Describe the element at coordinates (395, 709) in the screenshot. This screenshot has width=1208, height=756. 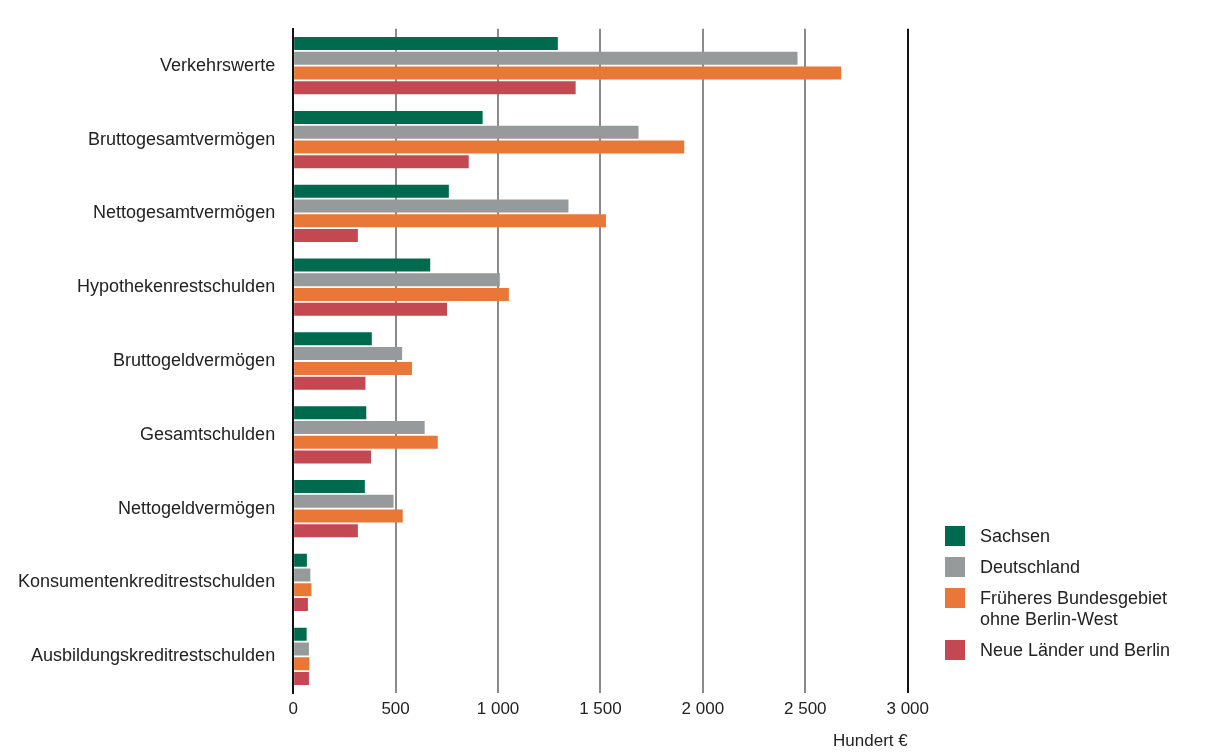
I see `x-tick-label: 500` at that location.